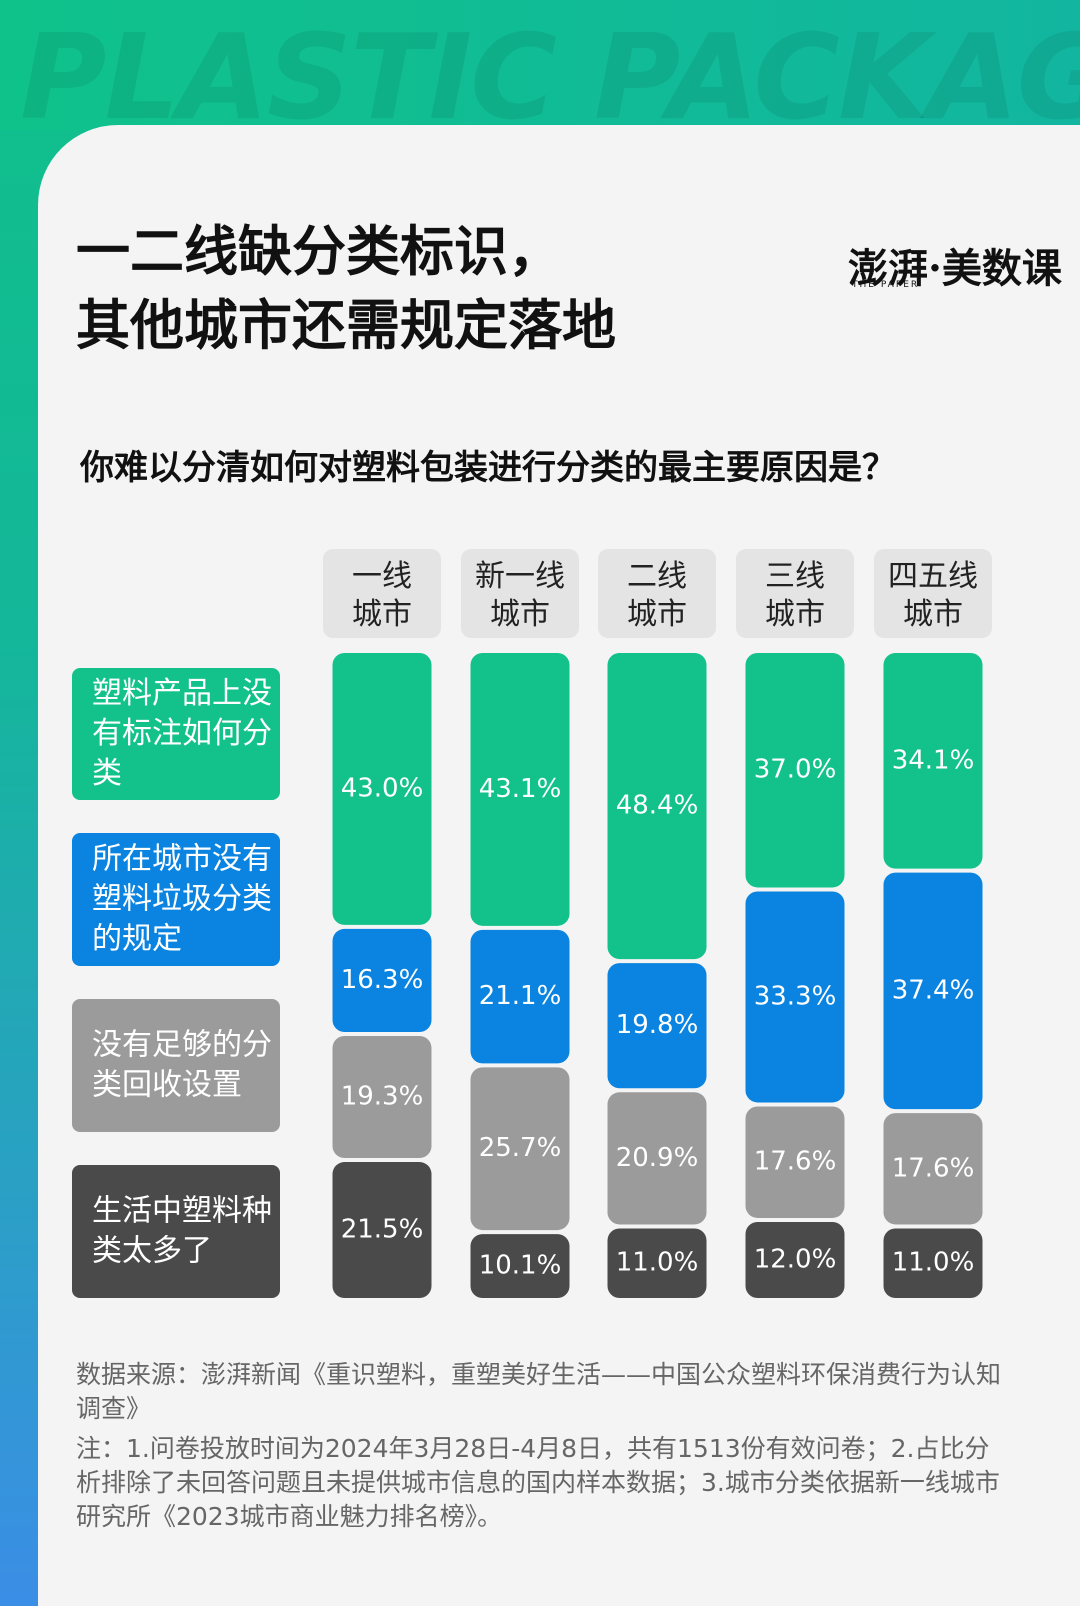  I want to click on column-header: 新一线城市, so click(520, 595).